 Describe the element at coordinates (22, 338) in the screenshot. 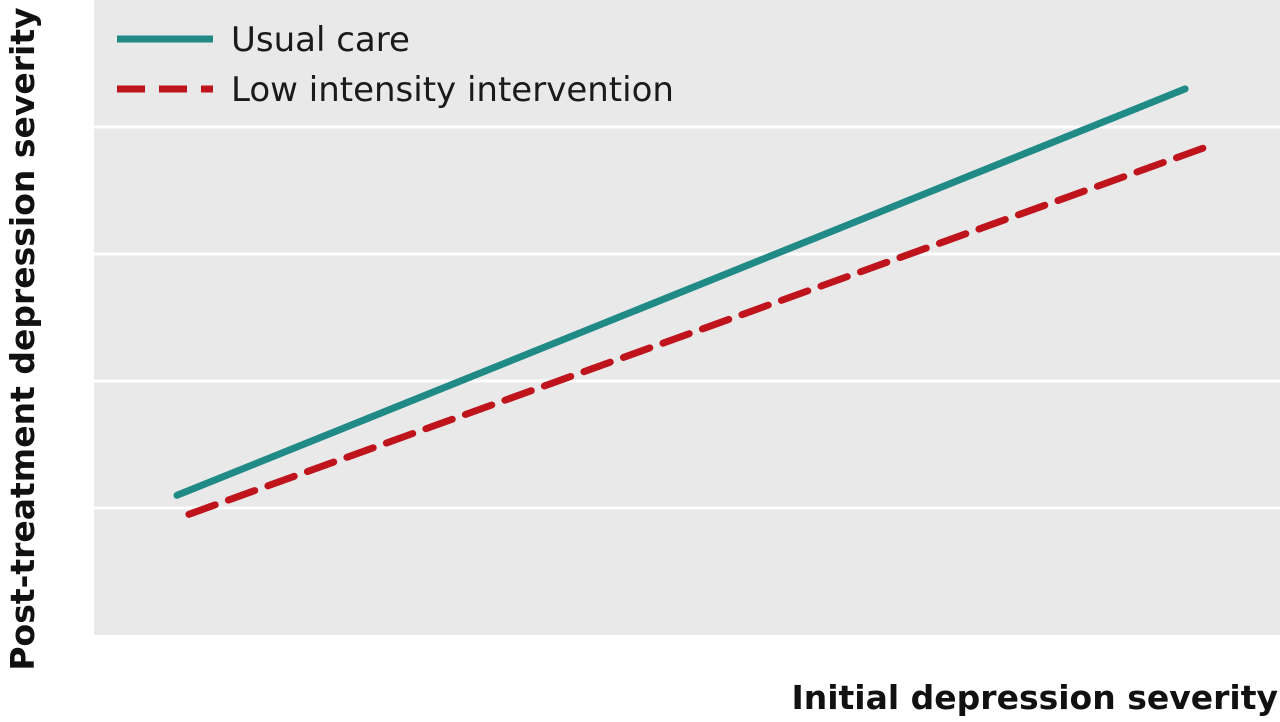

I see `y-axis-title: Post-treatment depression severity` at that location.